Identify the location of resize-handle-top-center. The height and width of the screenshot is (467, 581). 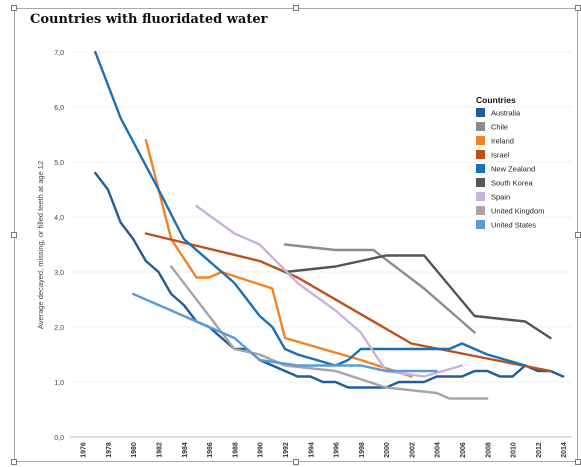
(296, 8).